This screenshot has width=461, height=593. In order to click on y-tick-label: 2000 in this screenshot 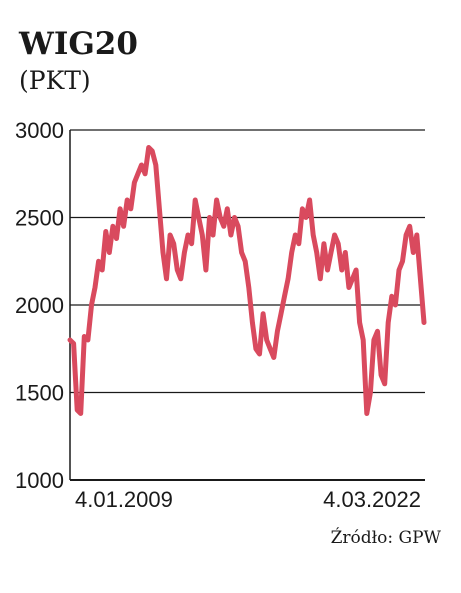, I will do `click(39, 305)`.